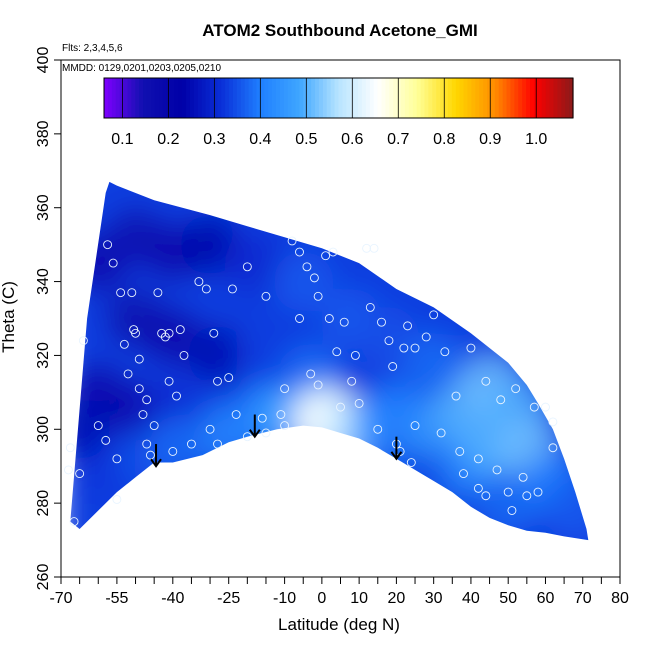 Image resolution: width=650 pixels, height=650 pixels. What do you see at coordinates (490, 139) in the screenshot?
I see `colorbar-tick-label-8: 0.9` at bounding box center [490, 139].